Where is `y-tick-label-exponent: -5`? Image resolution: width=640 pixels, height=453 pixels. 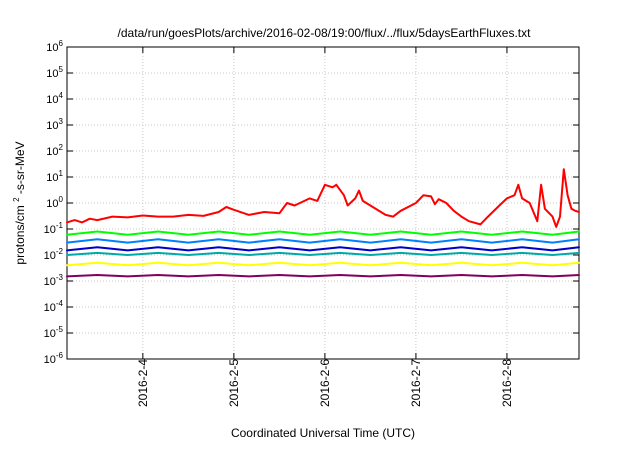
y-tick-label-exponent: -5 is located at coordinates (60, 329).